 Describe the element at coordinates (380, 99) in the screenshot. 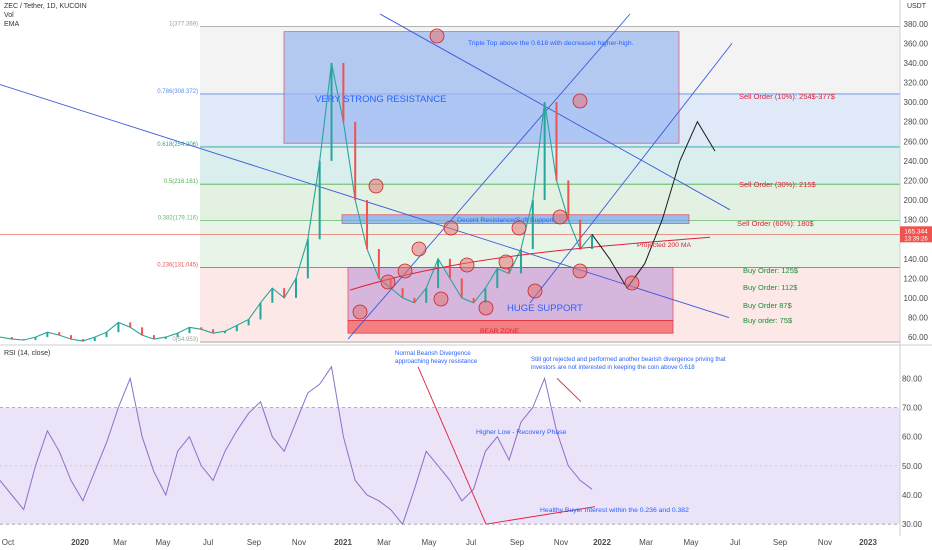

I see `very-strong-resistance-label: VERY STRONG RESISTANCE` at that location.